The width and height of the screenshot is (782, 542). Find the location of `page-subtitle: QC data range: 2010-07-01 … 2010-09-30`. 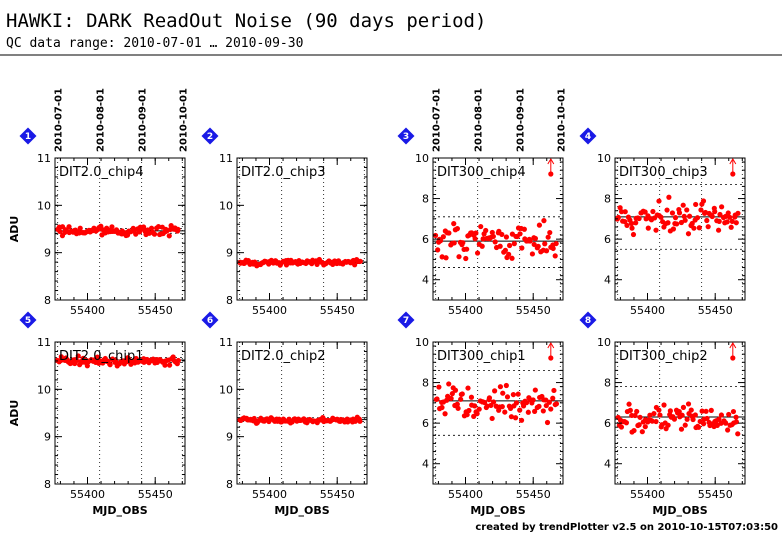

page-subtitle: QC data range: 2010-07-01 … 2010-09-30 is located at coordinates (154, 43).